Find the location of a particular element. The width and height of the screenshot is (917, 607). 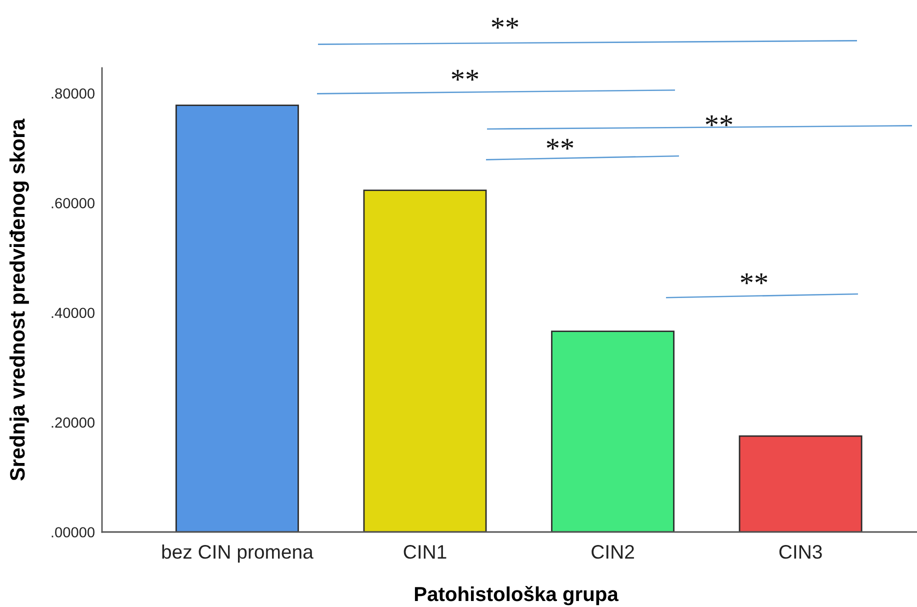

x-tick-label: CIN2 is located at coordinates (613, 552).